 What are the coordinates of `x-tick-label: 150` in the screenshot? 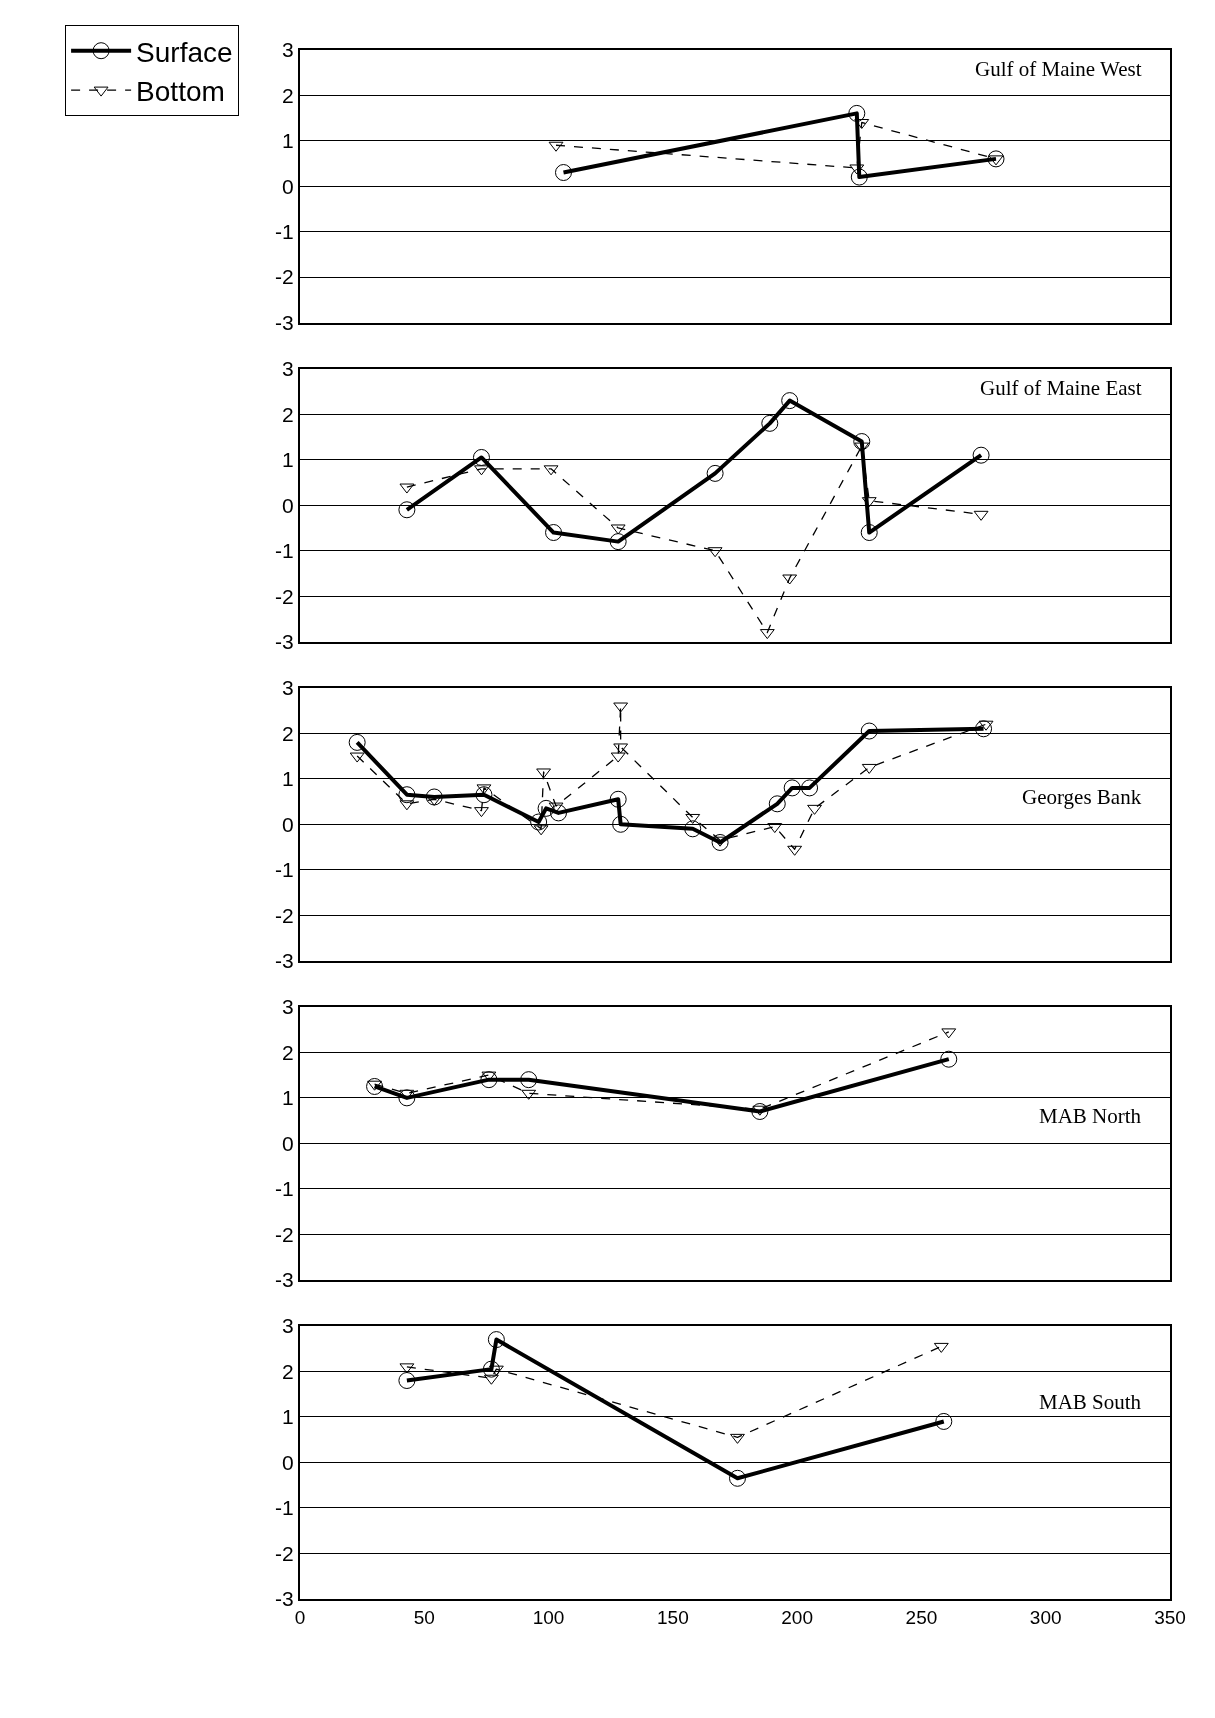 It's located at (673, 1617).